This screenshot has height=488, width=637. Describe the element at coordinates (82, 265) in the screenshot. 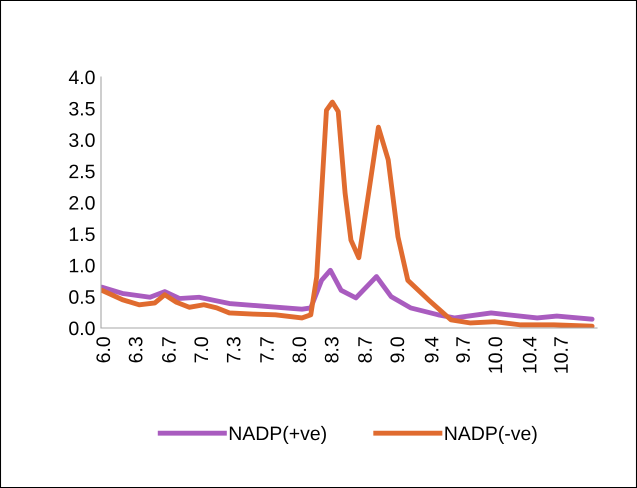

I see `y-tick-label: 1.0` at that location.